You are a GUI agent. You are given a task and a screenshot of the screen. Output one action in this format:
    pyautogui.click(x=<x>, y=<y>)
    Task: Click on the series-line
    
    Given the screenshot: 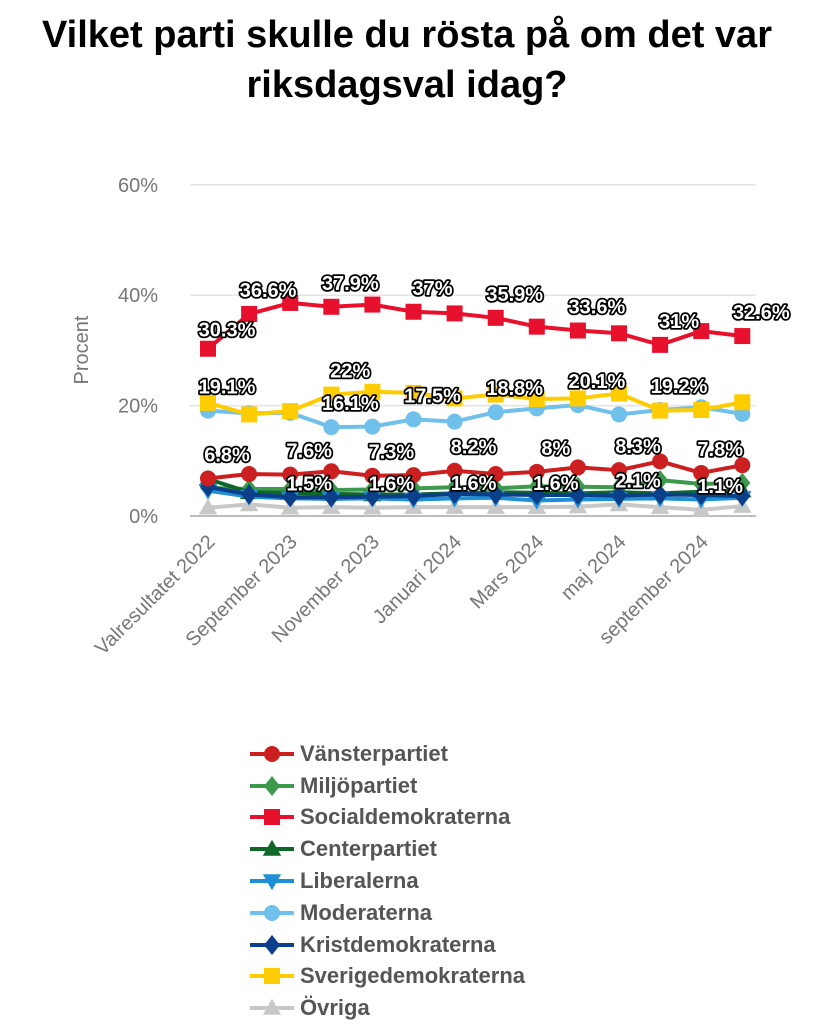 What is the action you would take?
    pyautogui.click(x=475, y=507)
    